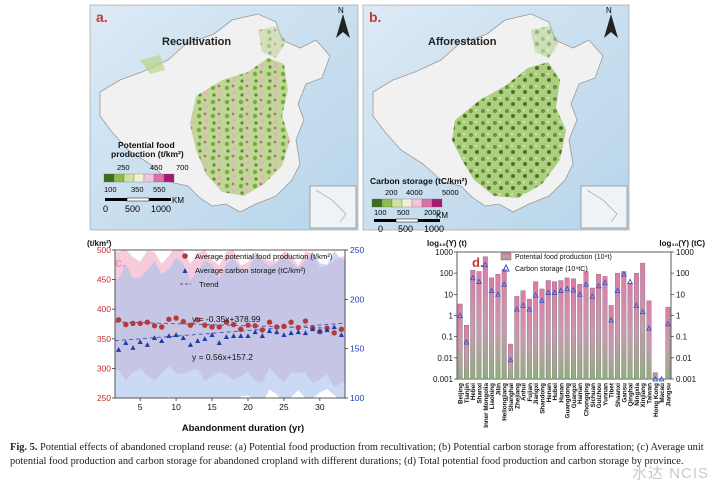  Describe the element at coordinates (380, 229) in the screenshot. I see `scale-b-0: 0` at that location.